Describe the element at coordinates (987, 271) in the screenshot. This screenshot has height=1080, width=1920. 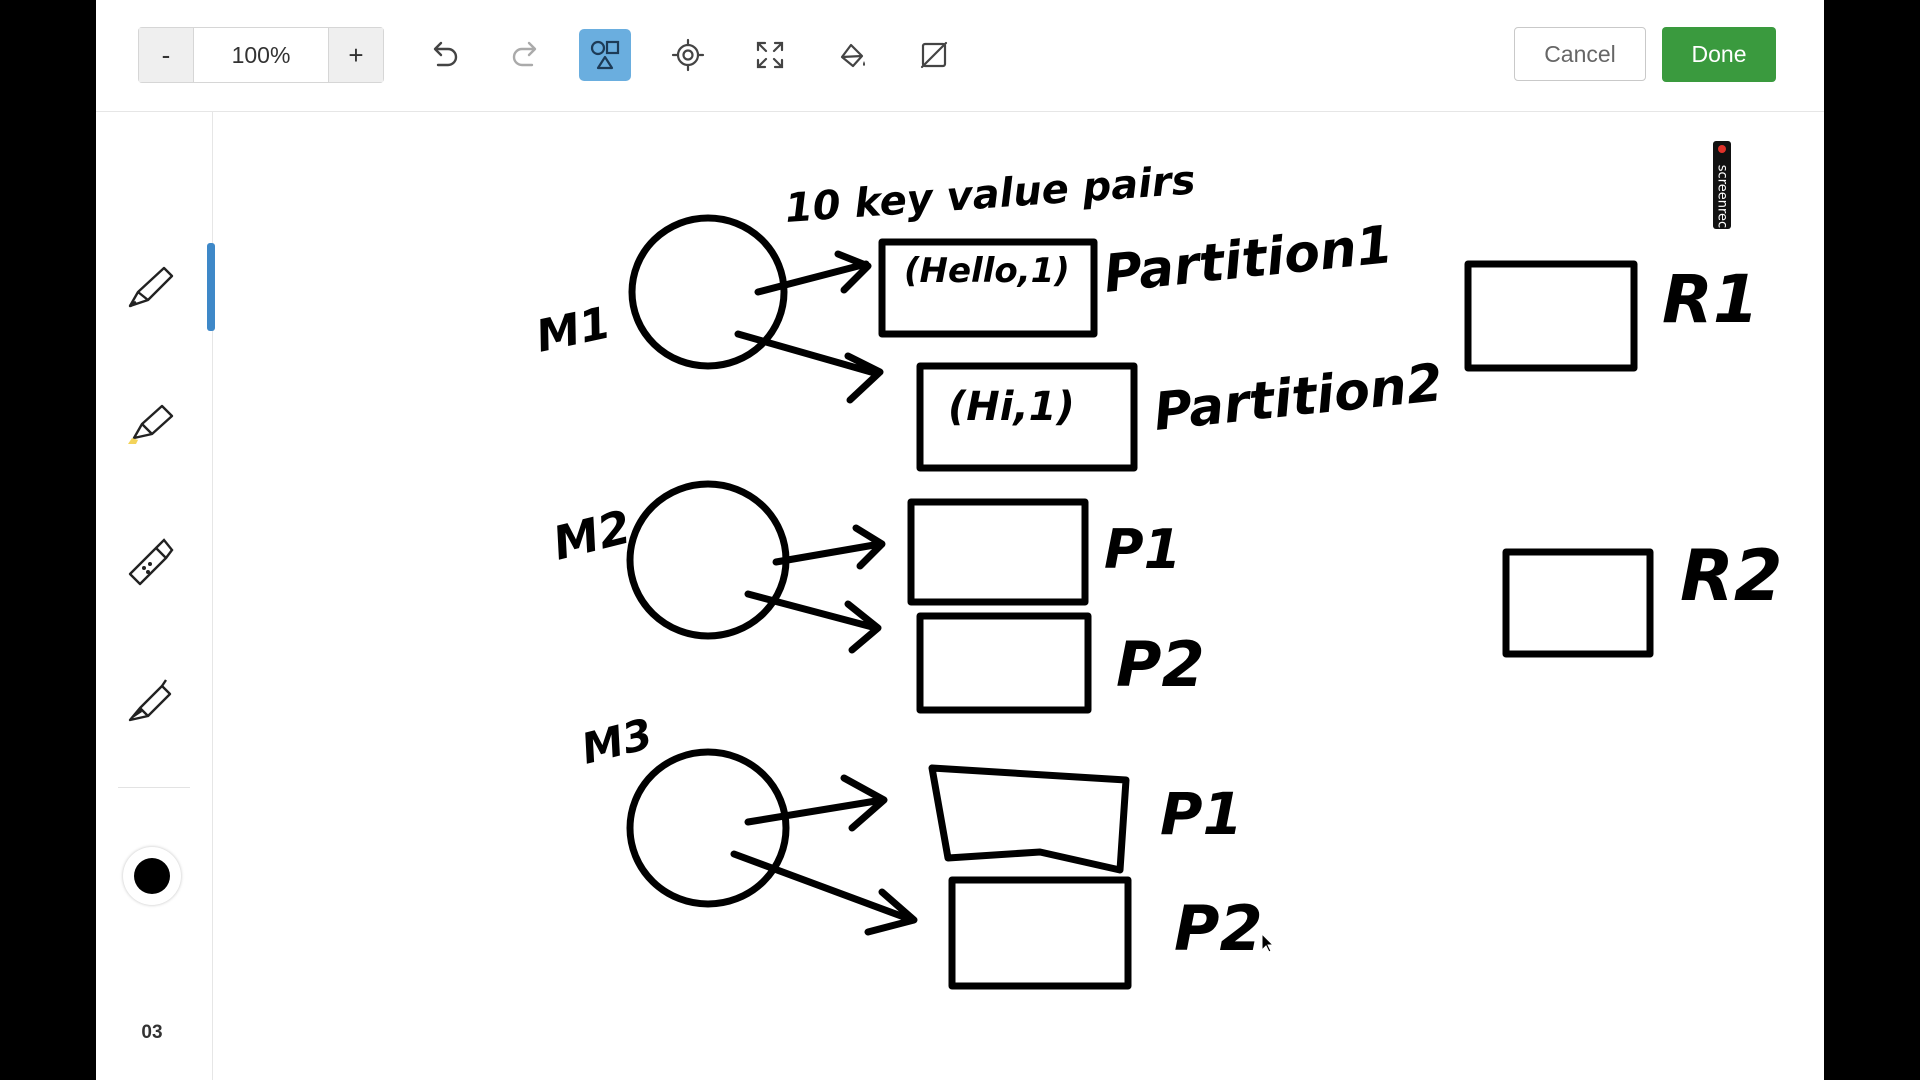
I see `label-hello-1: (Hello,1)` at that location.